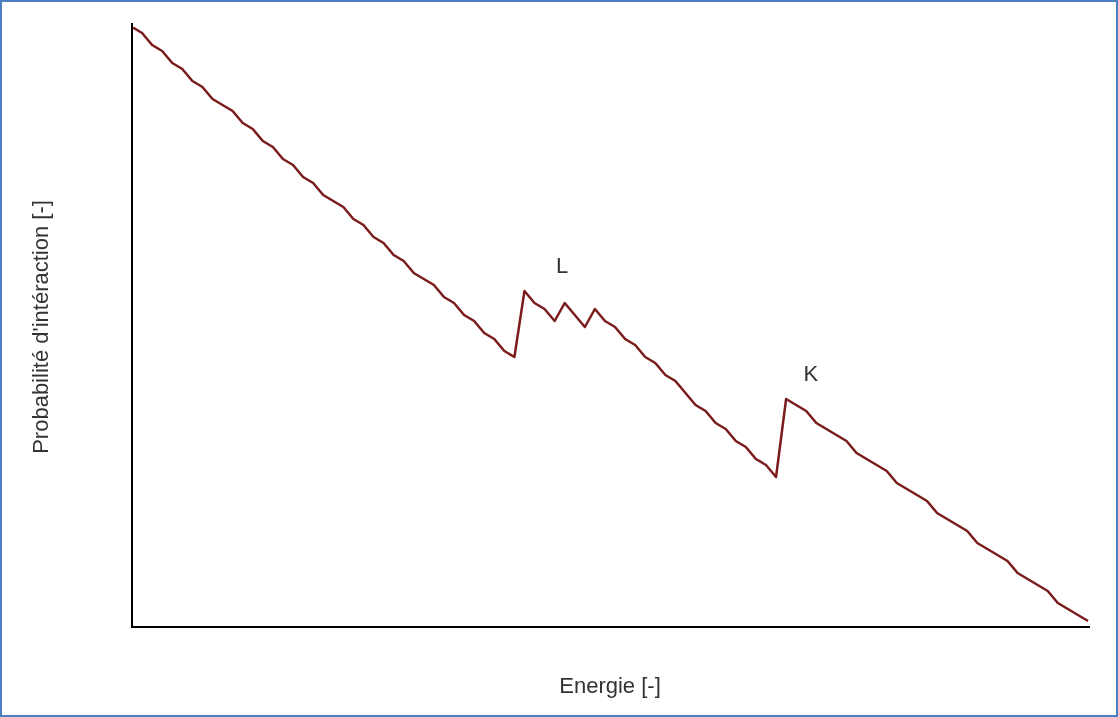  What do you see at coordinates (41, 327) in the screenshot?
I see `y-axis-title: Probabilité d'intéraction [-]` at bounding box center [41, 327].